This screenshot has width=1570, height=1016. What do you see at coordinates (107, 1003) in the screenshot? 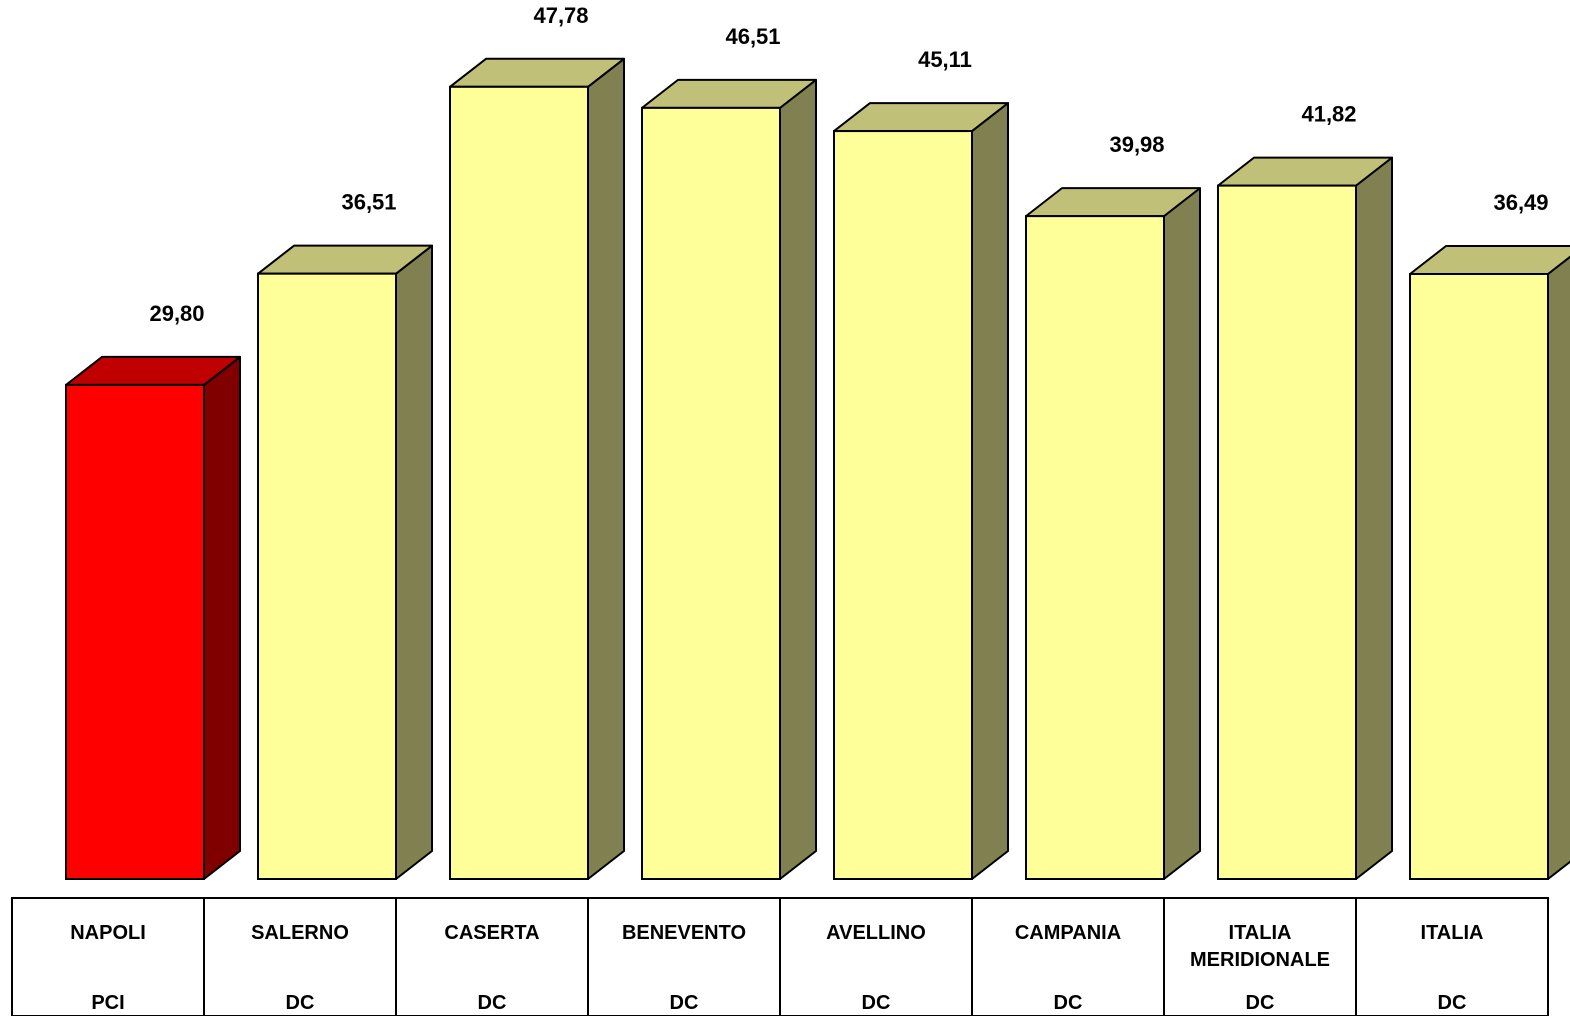
I see `party-label: PCI` at bounding box center [107, 1003].